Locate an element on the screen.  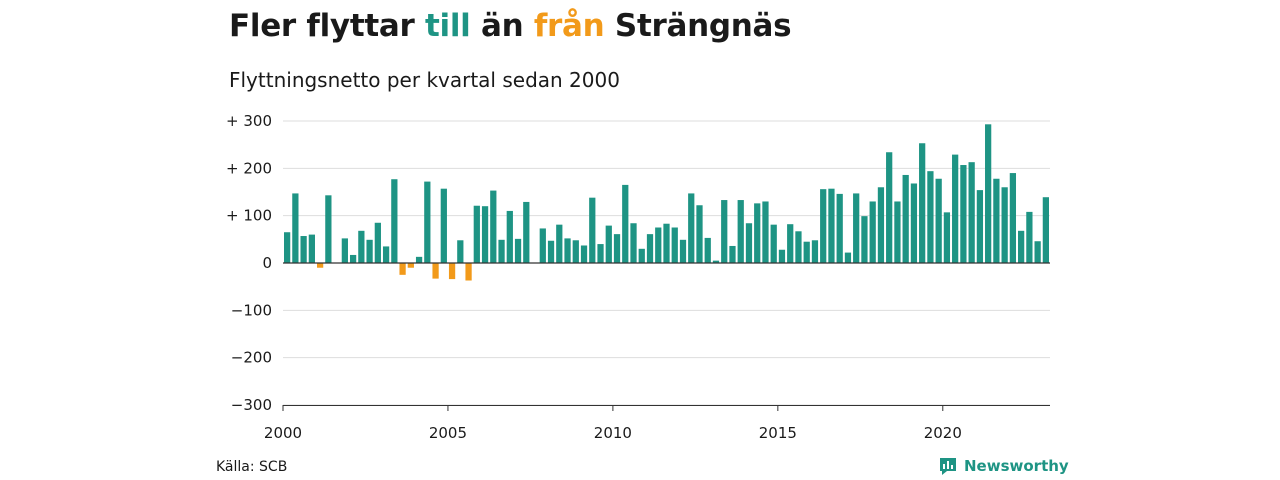
y-tick-label: + 200 is located at coordinates (249, 168).